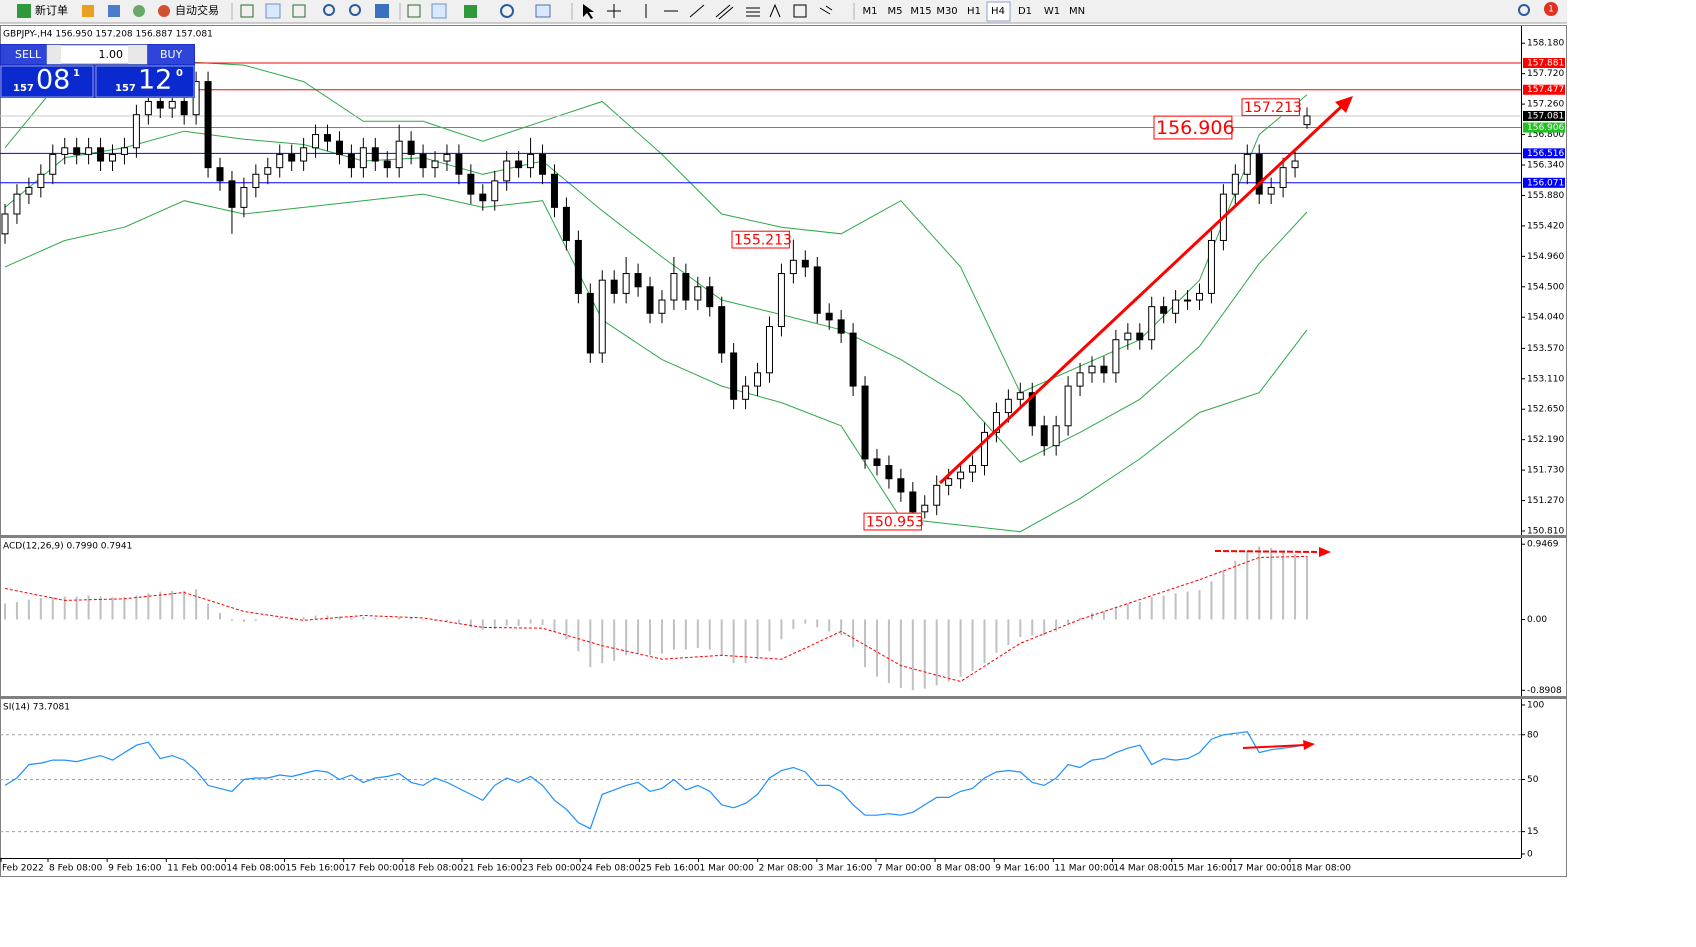  Describe the element at coordinates (54, 54) in the screenshot. I see `lots-down` at that location.